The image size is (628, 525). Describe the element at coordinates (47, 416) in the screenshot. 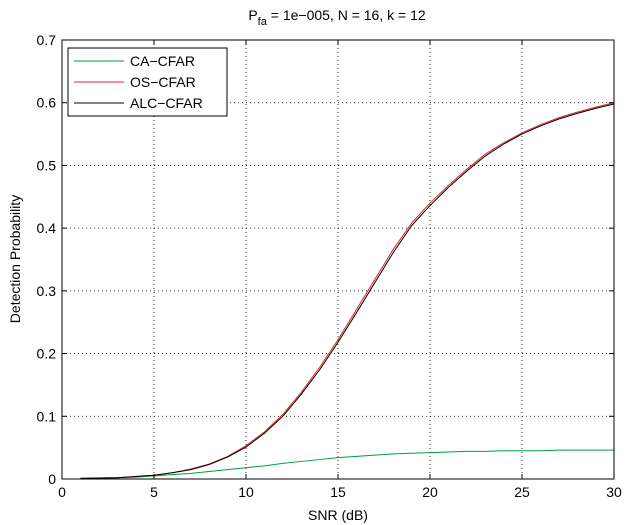

I see `y-tick-label: 0.1` at that location.